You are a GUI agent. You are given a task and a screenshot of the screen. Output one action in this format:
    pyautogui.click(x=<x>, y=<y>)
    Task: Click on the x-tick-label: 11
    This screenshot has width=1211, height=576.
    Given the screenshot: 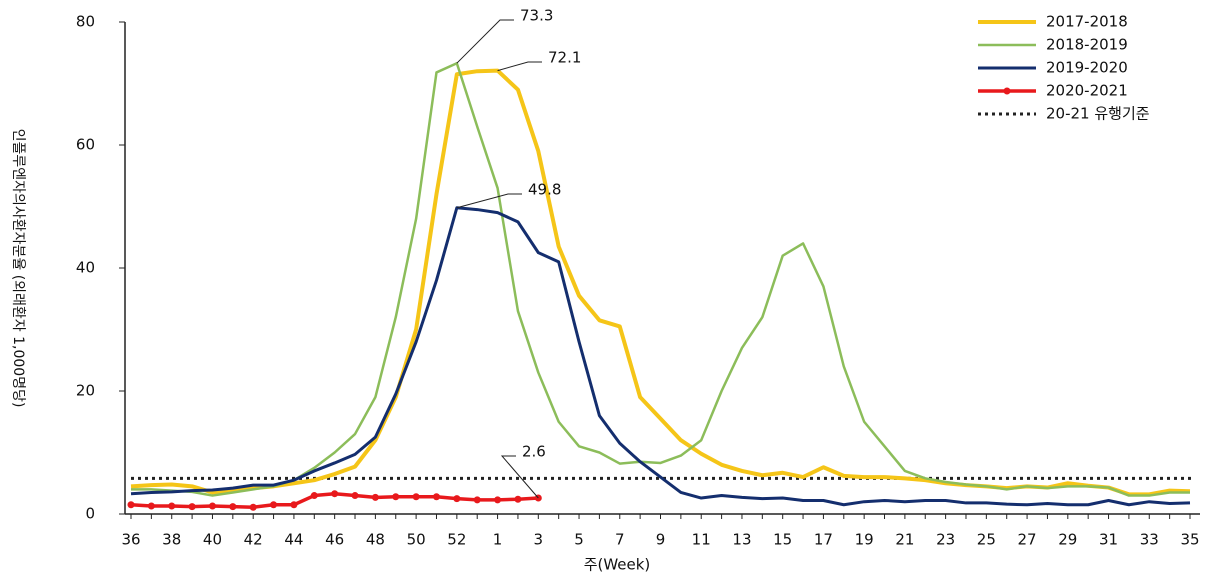 What is the action you would take?
    pyautogui.click(x=701, y=540)
    